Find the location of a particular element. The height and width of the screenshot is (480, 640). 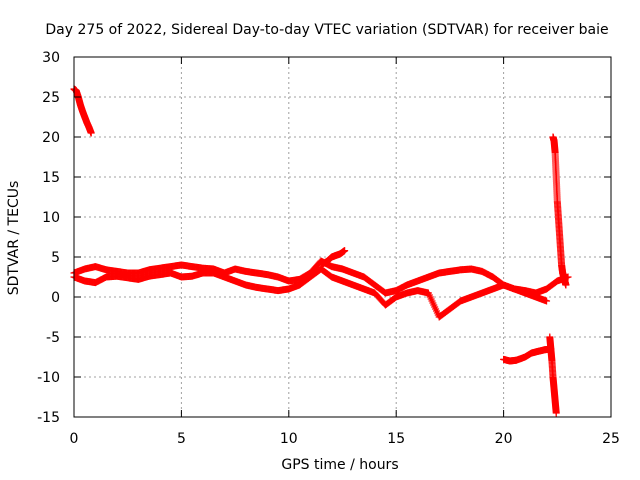

y-tick-label: -15 is located at coordinates (48, 418).